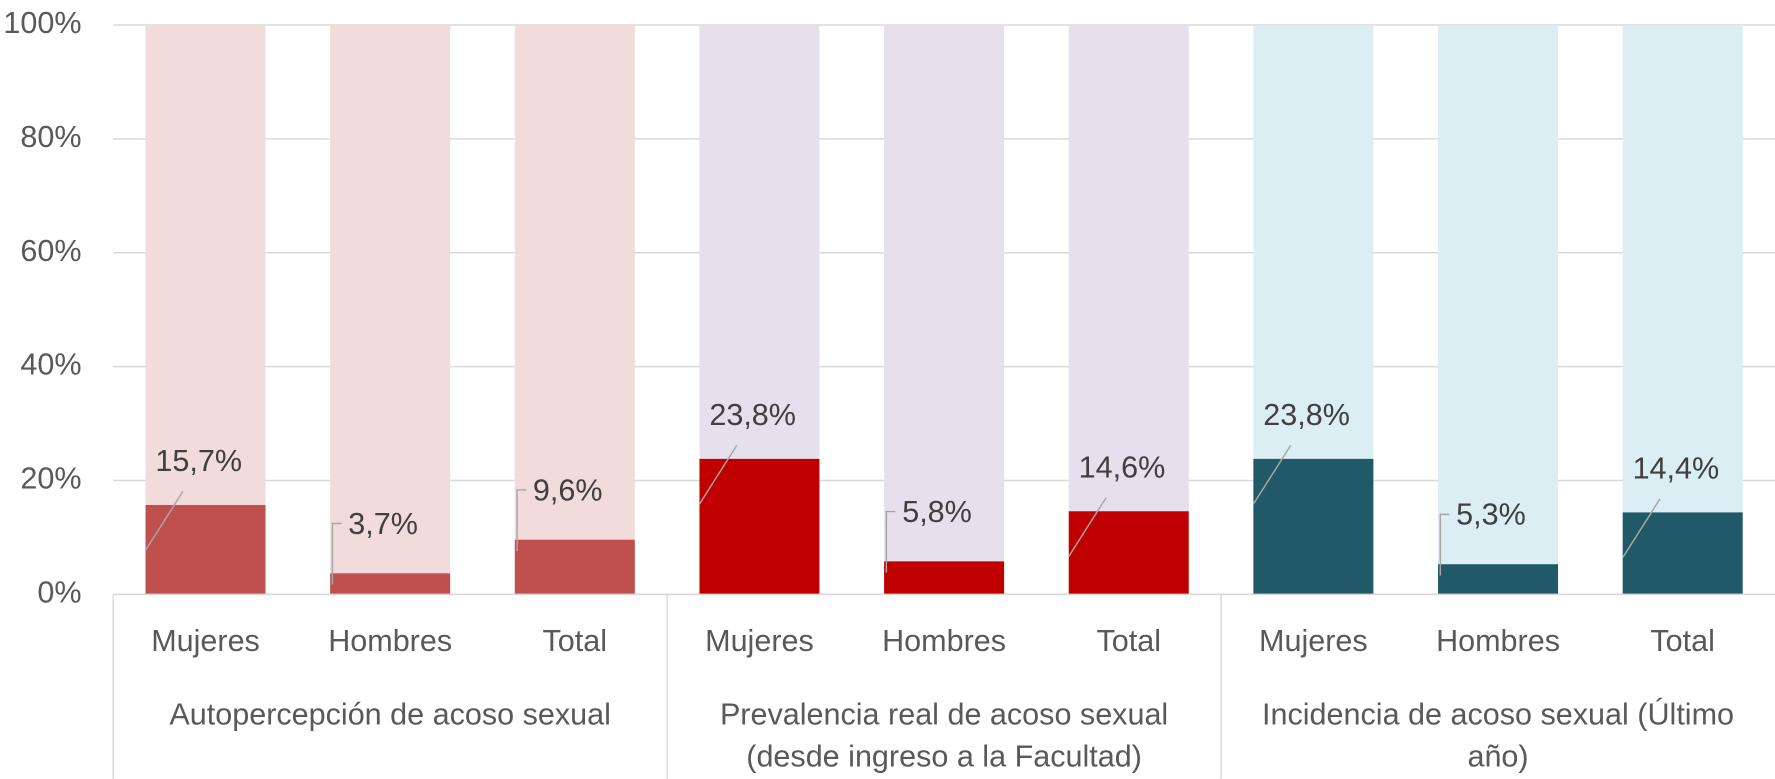 This screenshot has width=1775, height=779. Describe the element at coordinates (1498, 714) in the screenshot. I see `group-label: Incidencia de acoso sexual (Último` at that location.